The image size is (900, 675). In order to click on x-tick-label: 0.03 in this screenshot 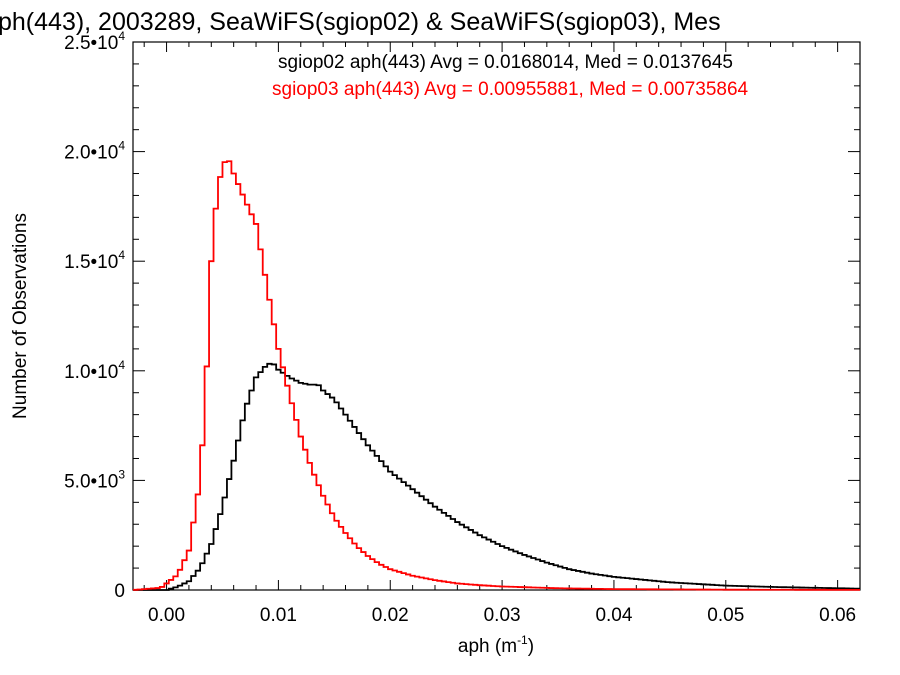, I will do `click(502, 615)`.